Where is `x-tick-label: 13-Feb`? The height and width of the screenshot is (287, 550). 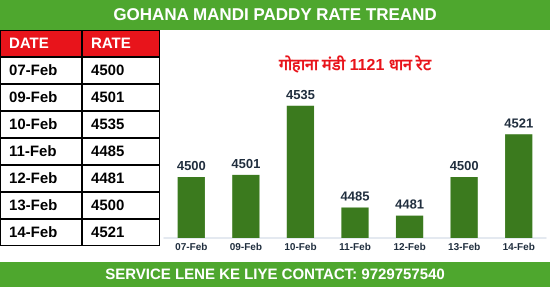
x-tick-label: 13-Feb is located at coordinates (464, 247).